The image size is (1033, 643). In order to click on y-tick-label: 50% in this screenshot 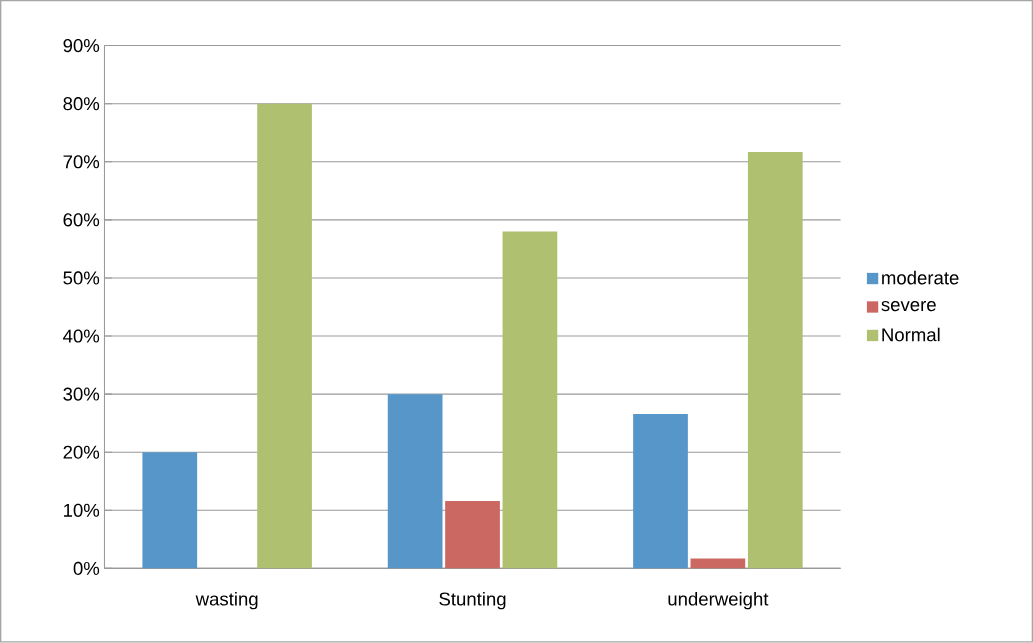, I will do `click(81, 278)`.